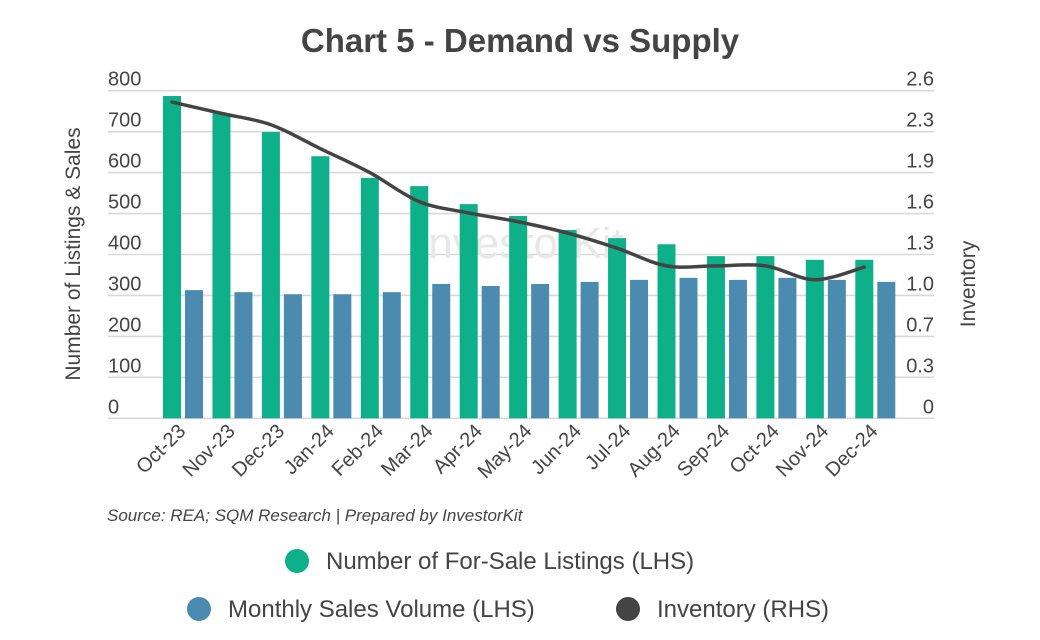 This screenshot has width=1040, height=640. What do you see at coordinates (199, 609) in the screenshot?
I see `legend-marker-sales` at bounding box center [199, 609].